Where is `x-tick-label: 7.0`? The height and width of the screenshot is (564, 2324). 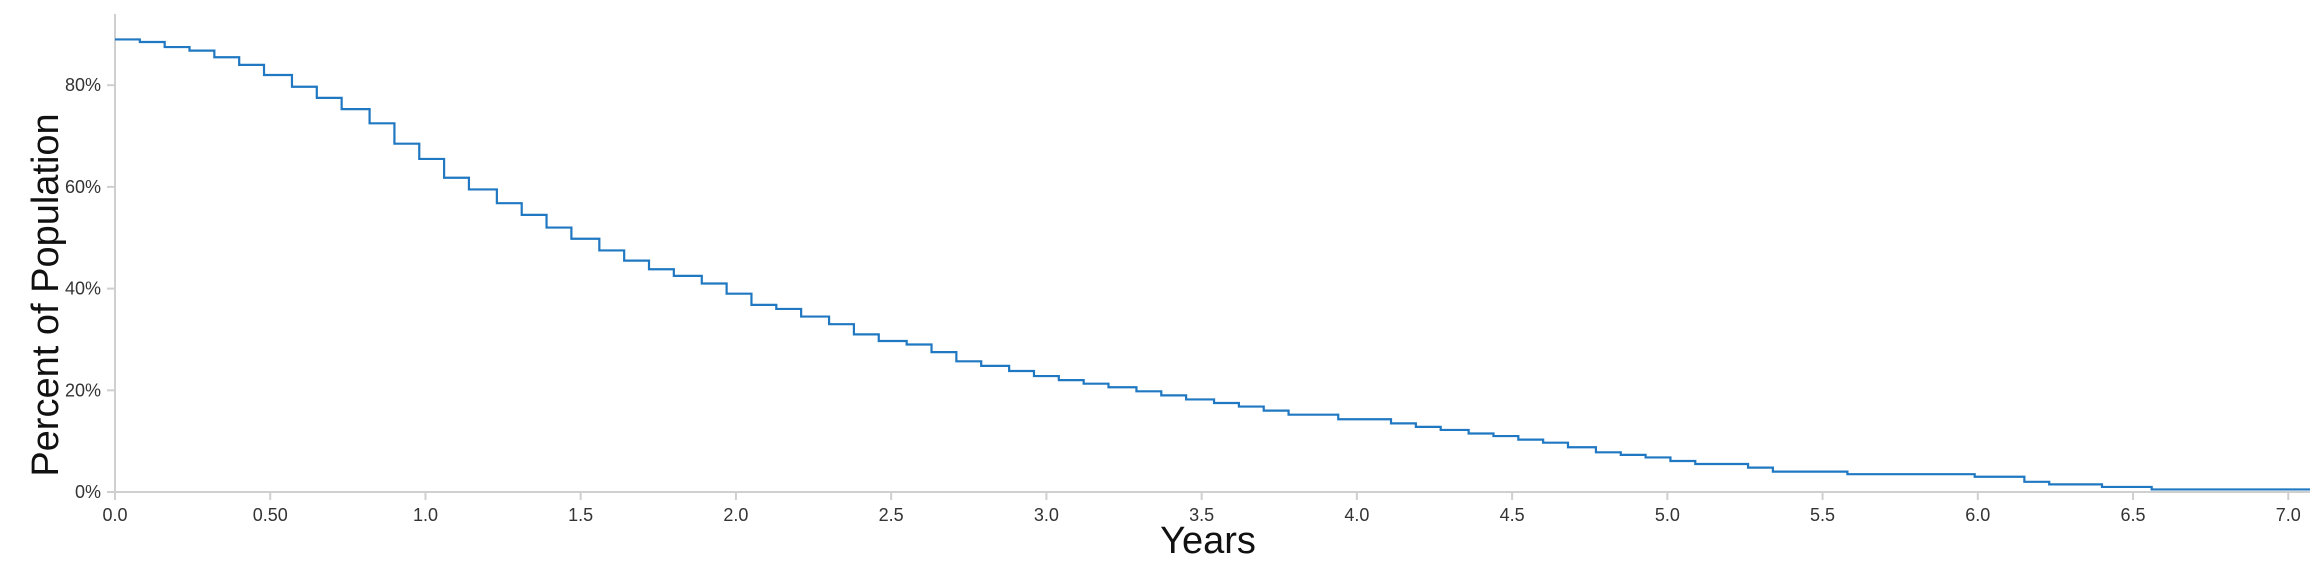 x-tick-label: 7.0 is located at coordinates (2288, 515).